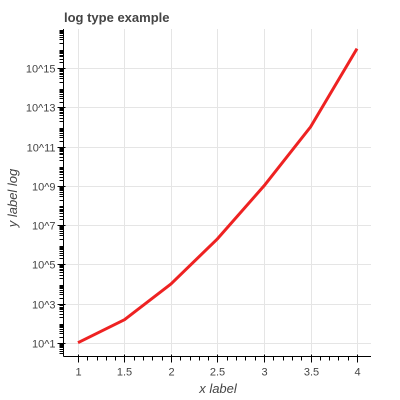 This screenshot has width=400, height=400. What do you see at coordinates (41, 149) in the screenshot?
I see `y-tick-label: 10^11` at bounding box center [41, 149].